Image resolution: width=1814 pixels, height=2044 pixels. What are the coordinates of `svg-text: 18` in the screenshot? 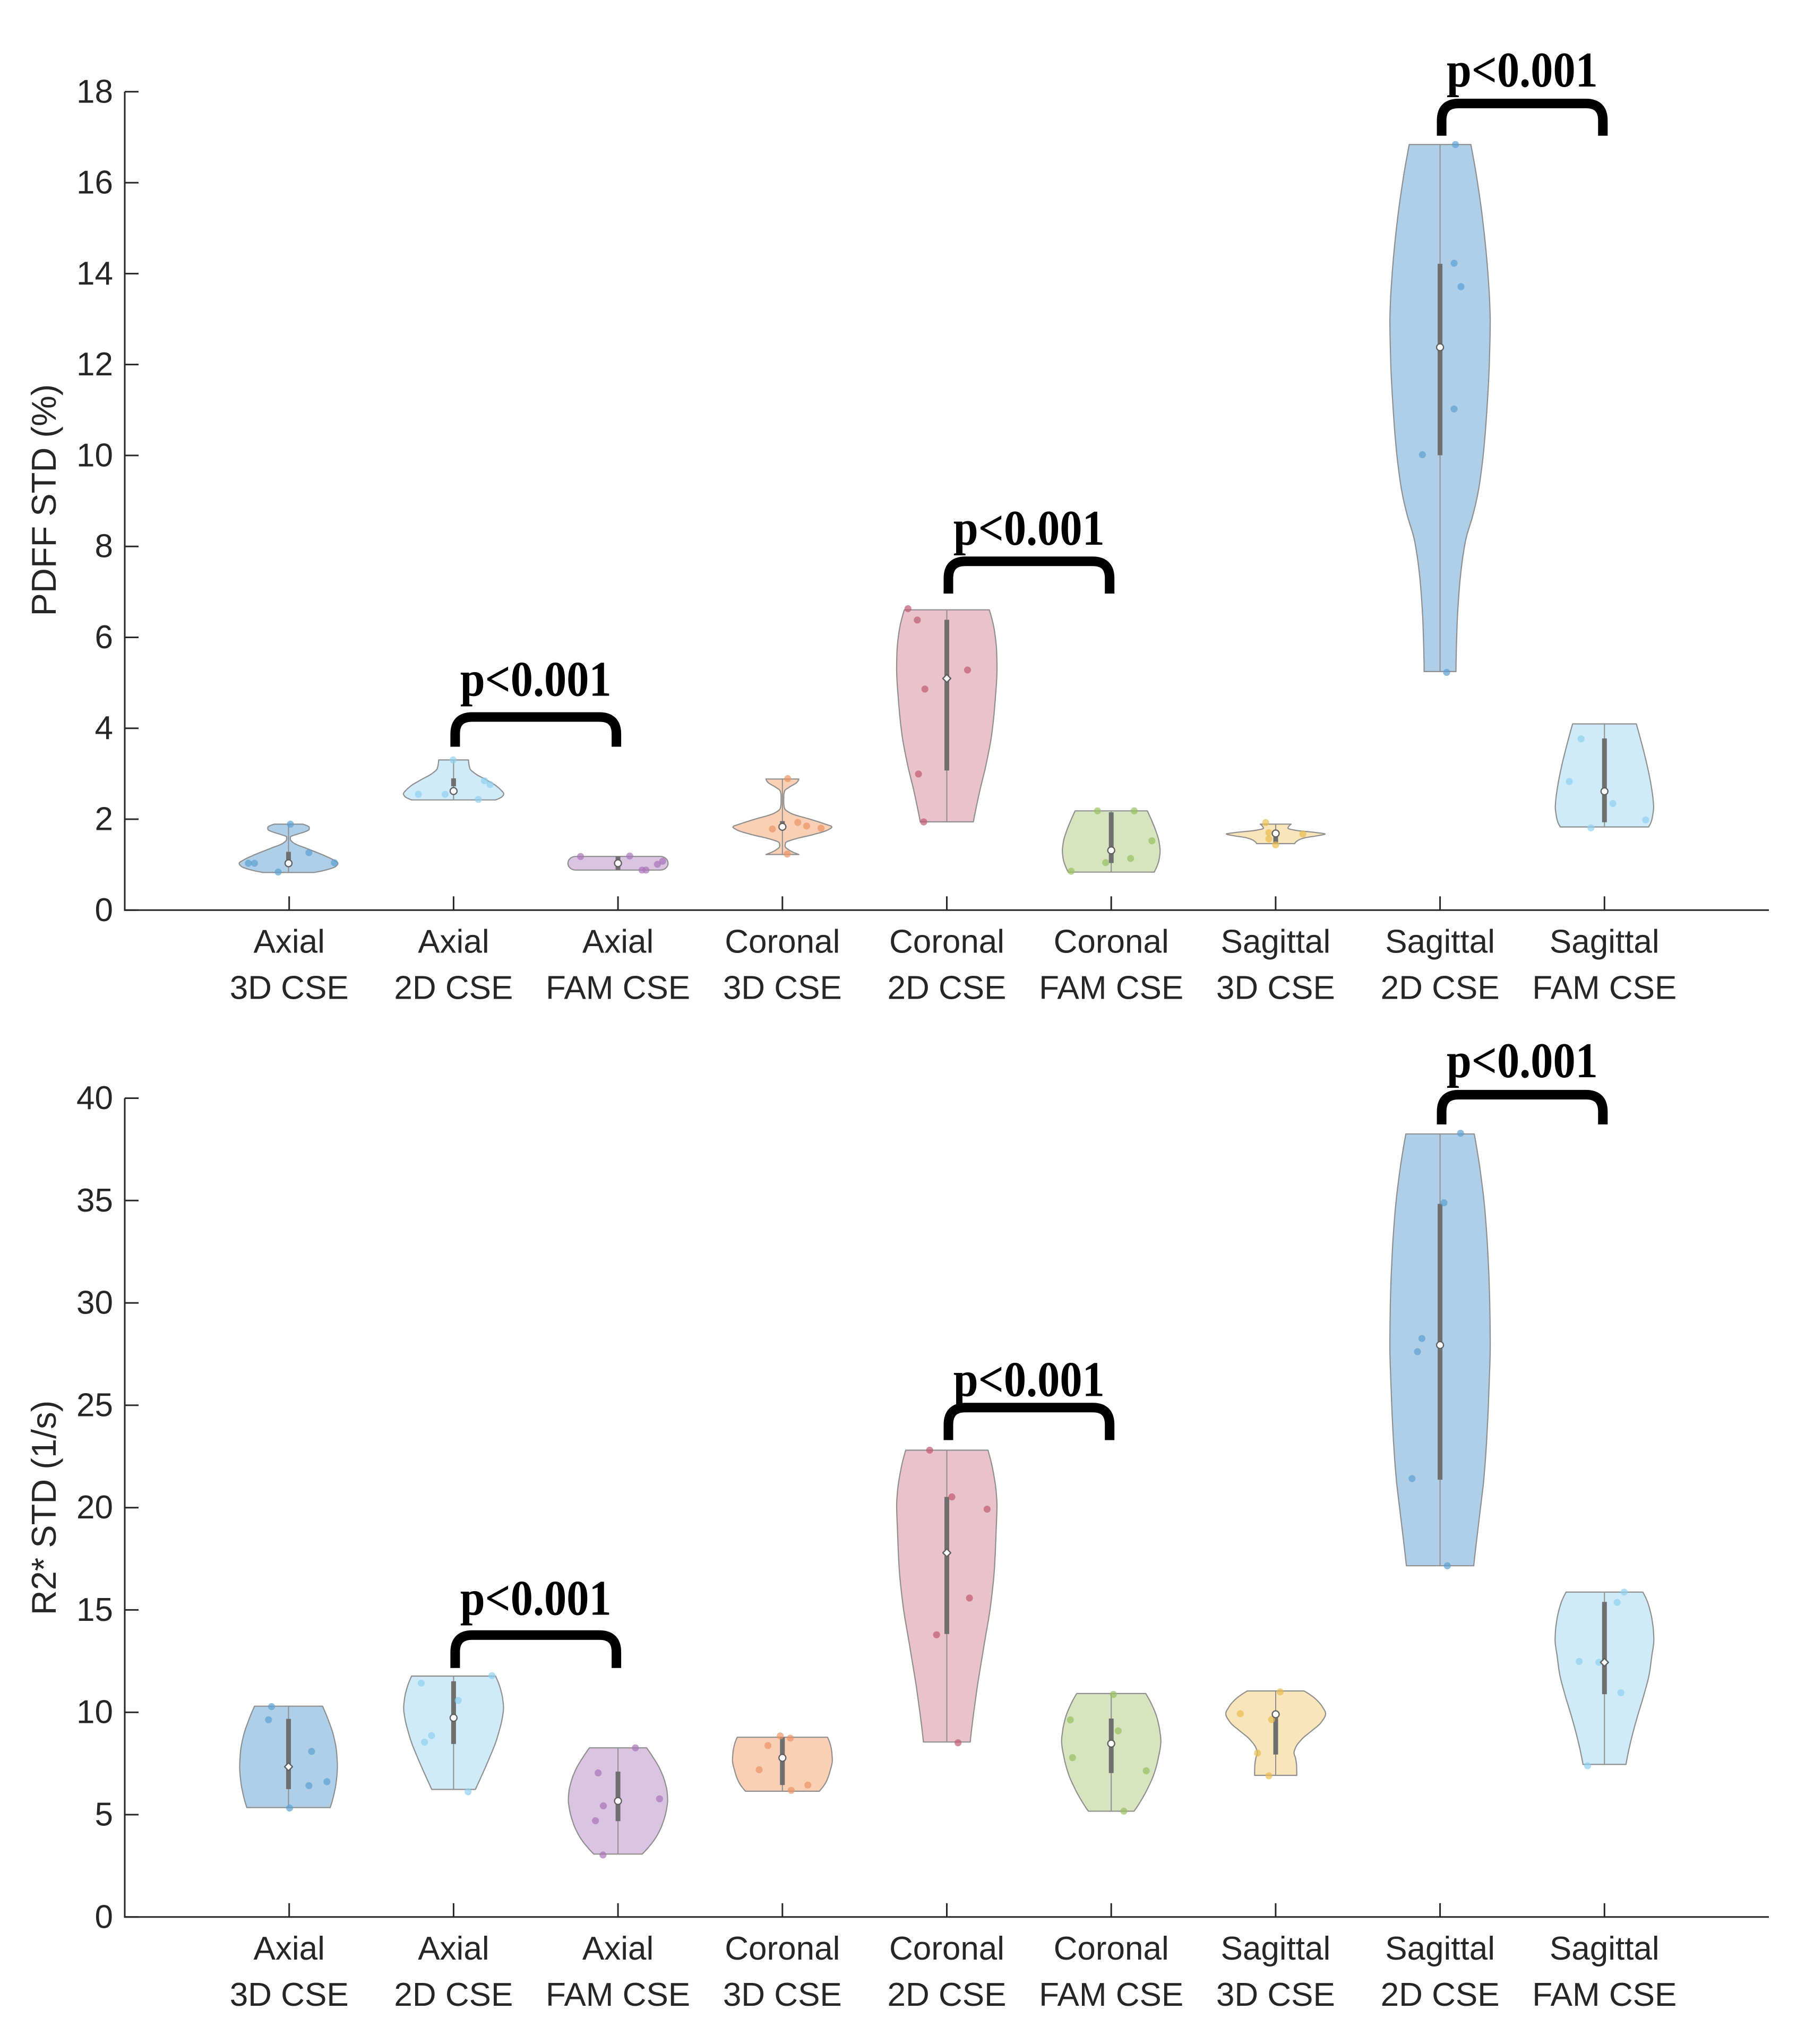 It's located at (94, 91).